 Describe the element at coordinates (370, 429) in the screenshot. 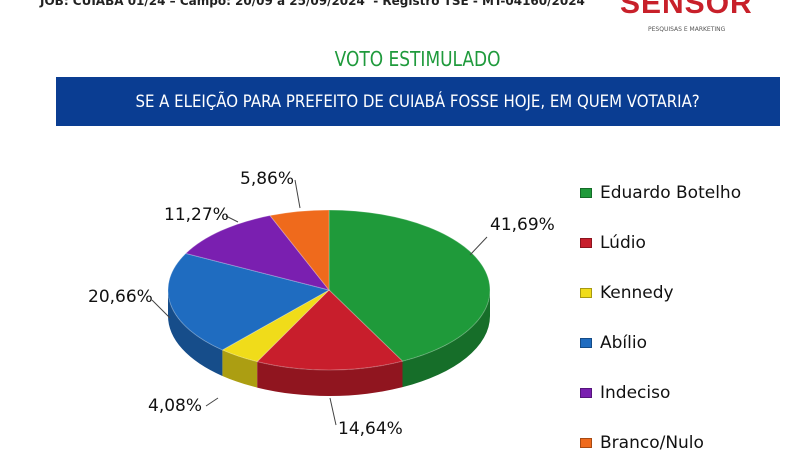

I see `data-label: 14,64%` at that location.